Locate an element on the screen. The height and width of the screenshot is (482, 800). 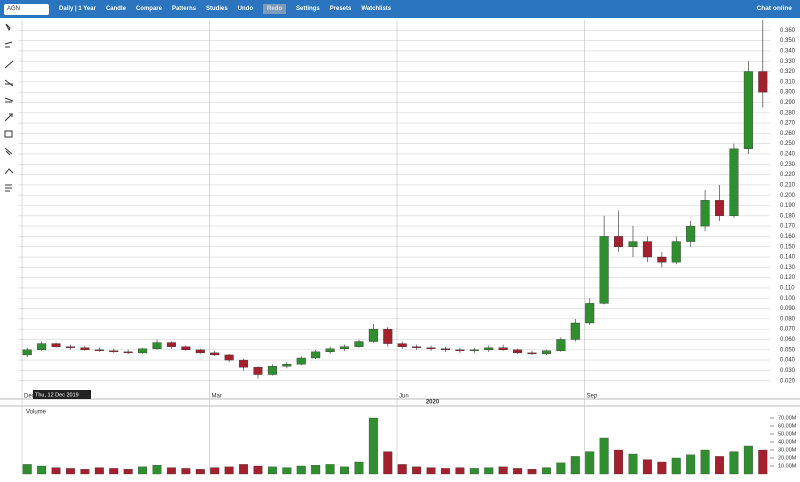
y-tick-label: 0.090 is located at coordinates (788, 309).